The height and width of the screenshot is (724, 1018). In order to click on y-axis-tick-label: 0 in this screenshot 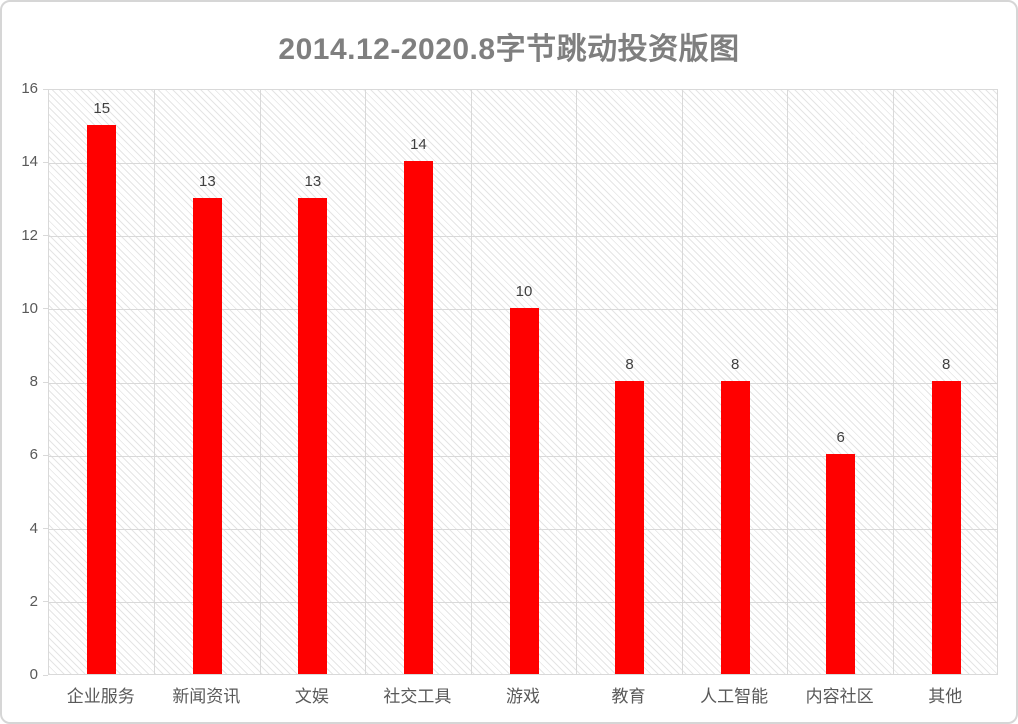, I will do `click(33, 674)`.